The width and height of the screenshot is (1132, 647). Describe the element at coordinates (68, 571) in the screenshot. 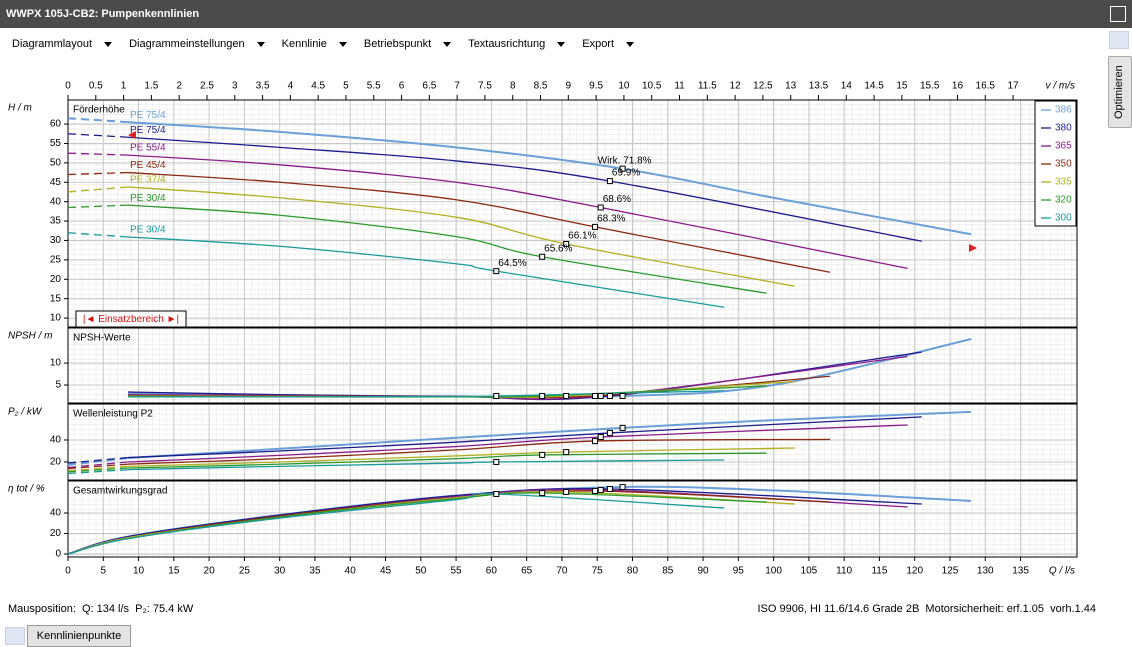

I see `x-tick-label: 0` at that location.